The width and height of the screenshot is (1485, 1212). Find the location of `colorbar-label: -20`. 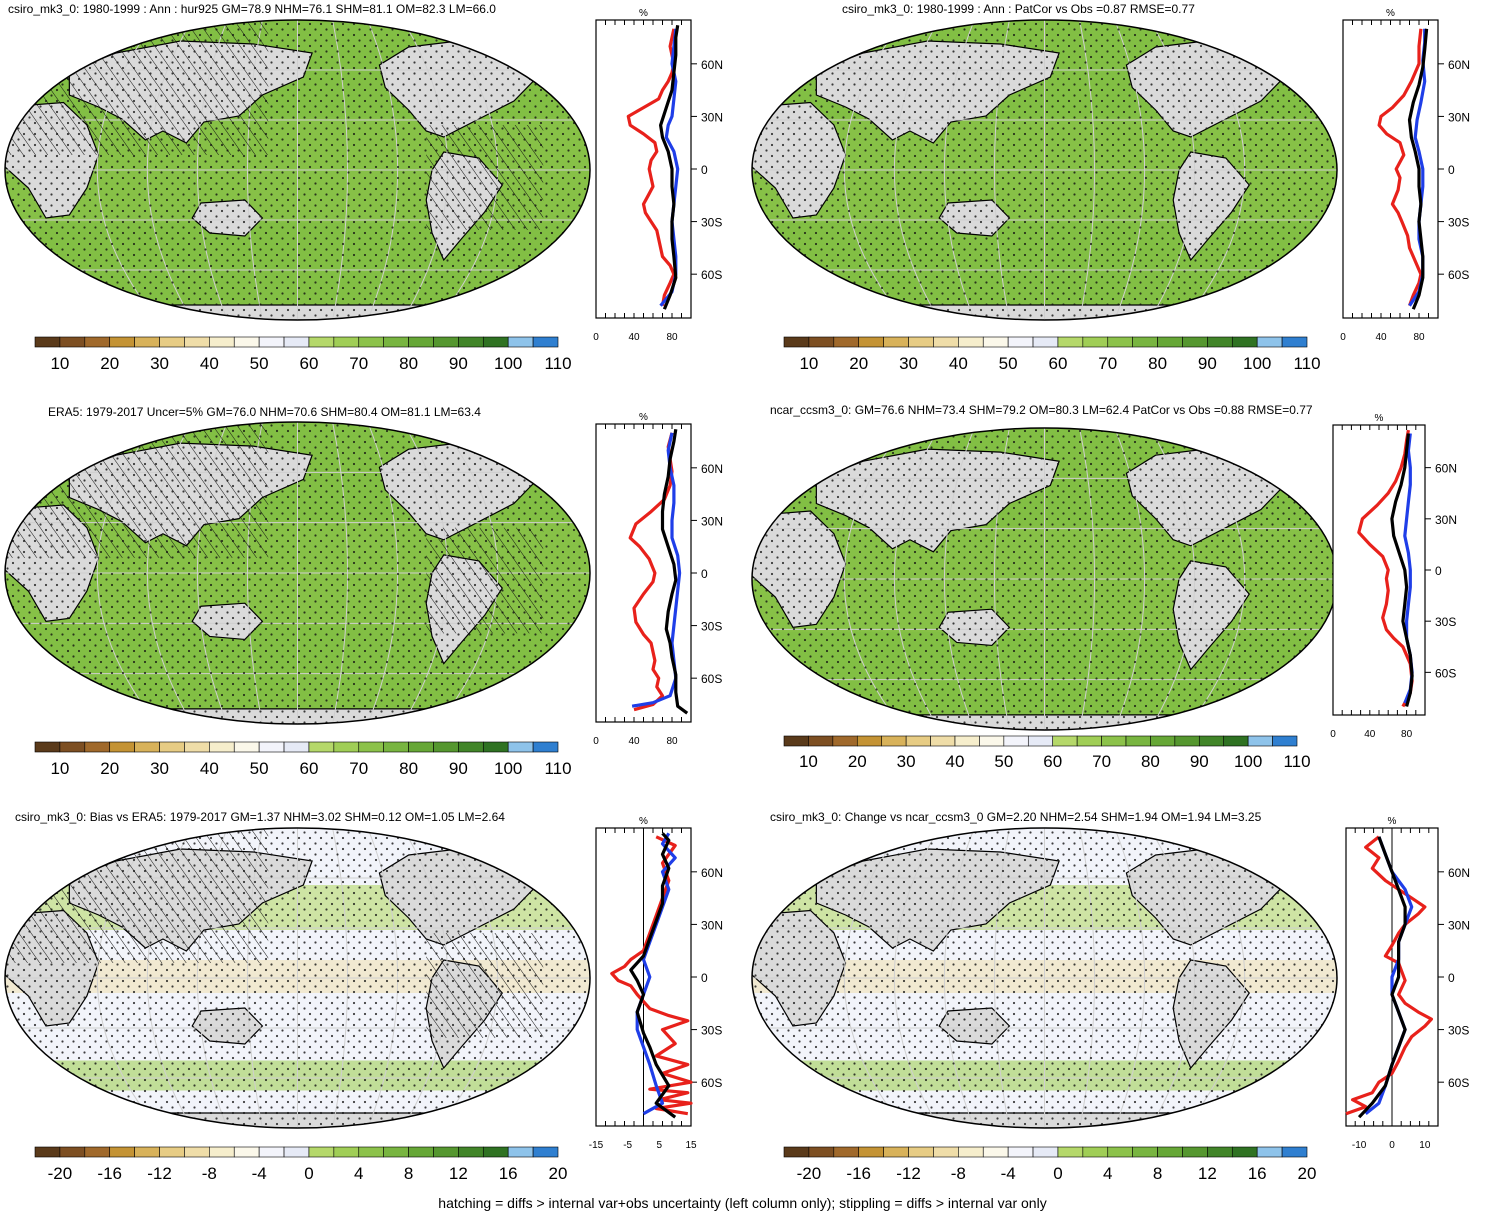

colorbar-label: -20 is located at coordinates (60, 1173).